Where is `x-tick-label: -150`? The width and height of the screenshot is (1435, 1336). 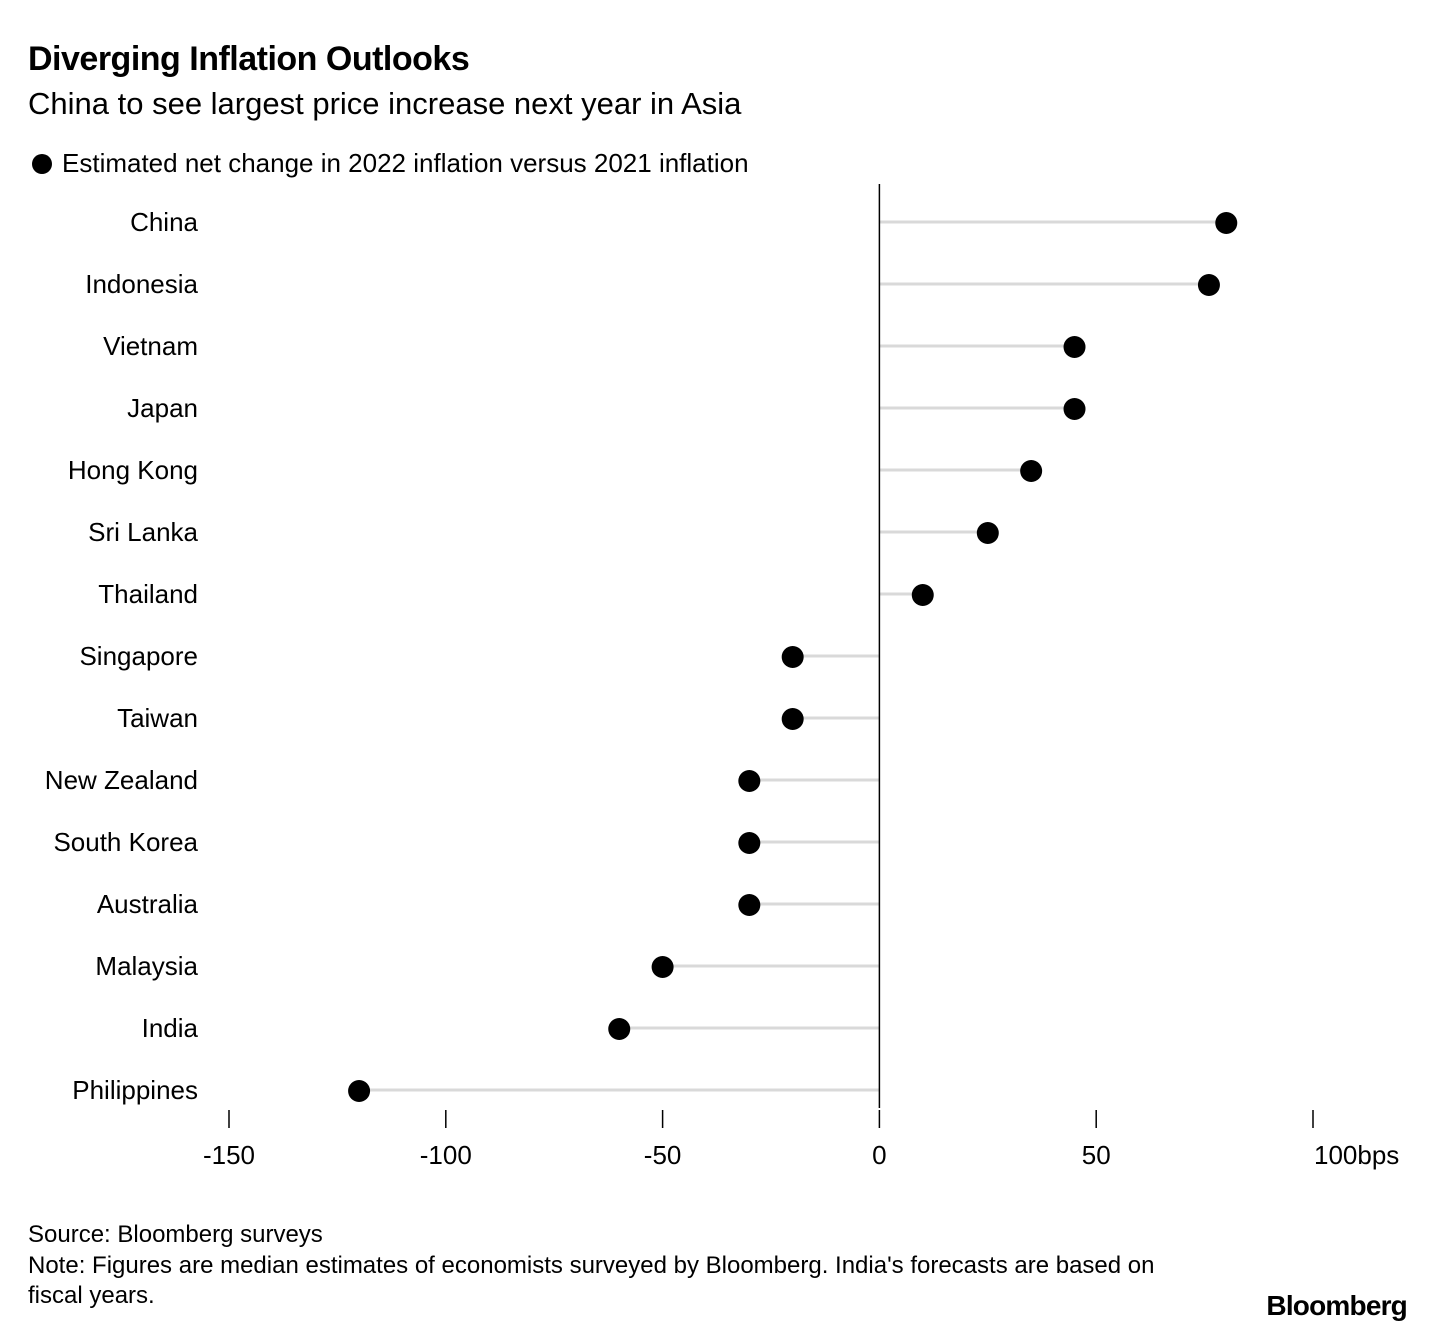 x-tick-label: -150 is located at coordinates (229, 1155).